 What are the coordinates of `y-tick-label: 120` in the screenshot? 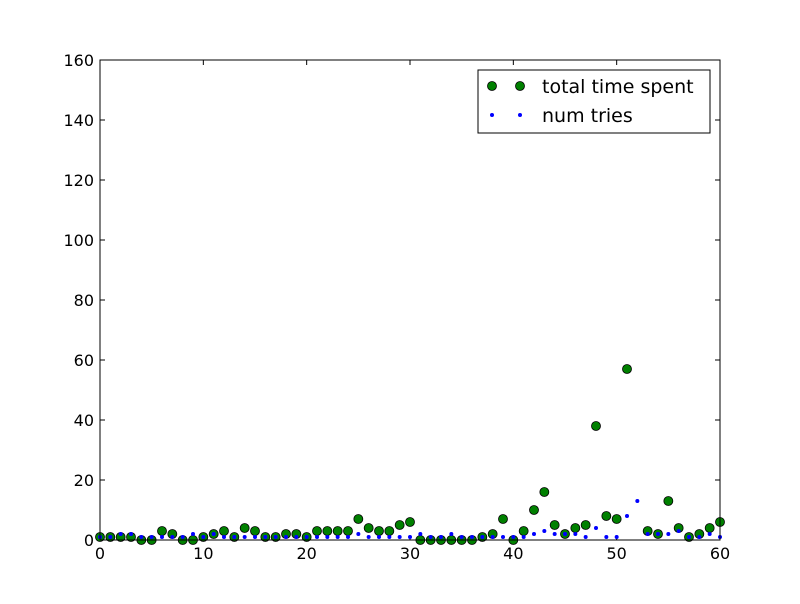 It's located at (78, 180).